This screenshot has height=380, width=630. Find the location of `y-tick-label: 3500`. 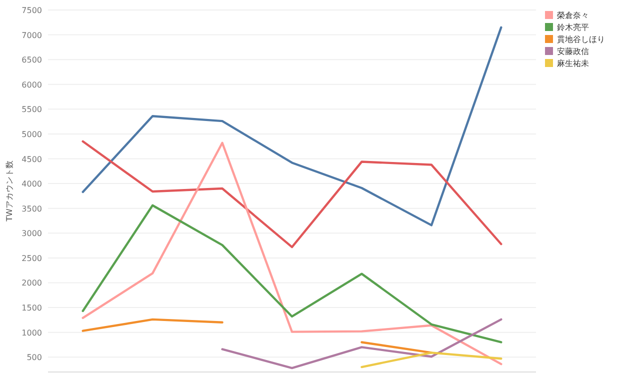

y-tick-label: 3500 is located at coordinates (32, 209).